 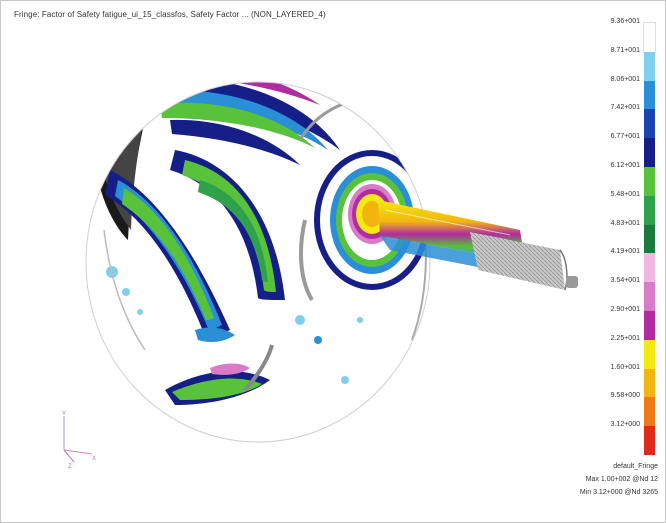 I want to click on legend-level: 2.90+001, so click(x=620, y=323).